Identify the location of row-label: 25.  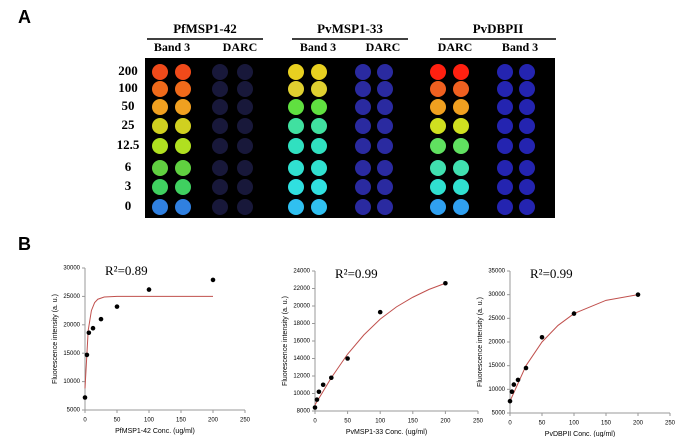
(129, 124).